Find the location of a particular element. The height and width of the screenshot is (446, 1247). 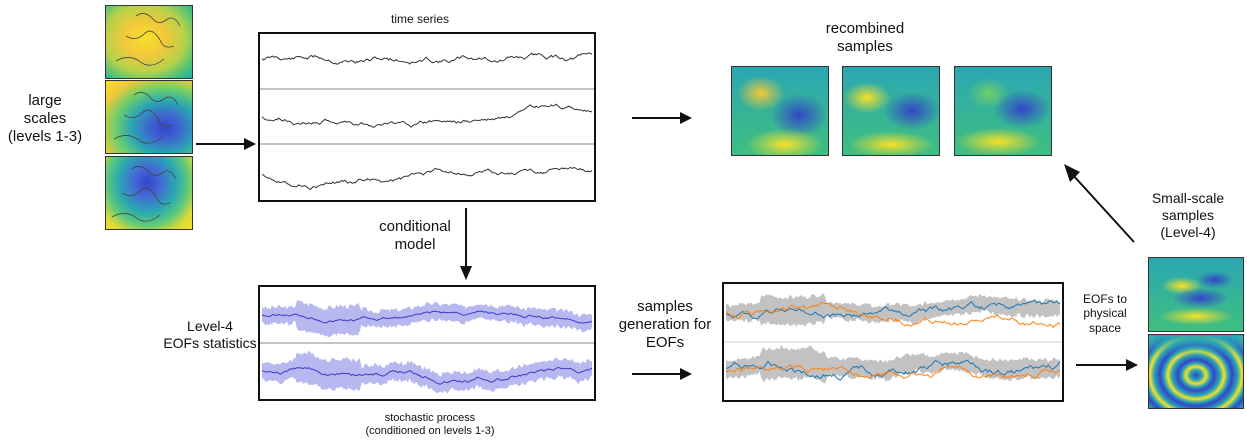

arrow-eofs-physical is located at coordinates (1107, 365).